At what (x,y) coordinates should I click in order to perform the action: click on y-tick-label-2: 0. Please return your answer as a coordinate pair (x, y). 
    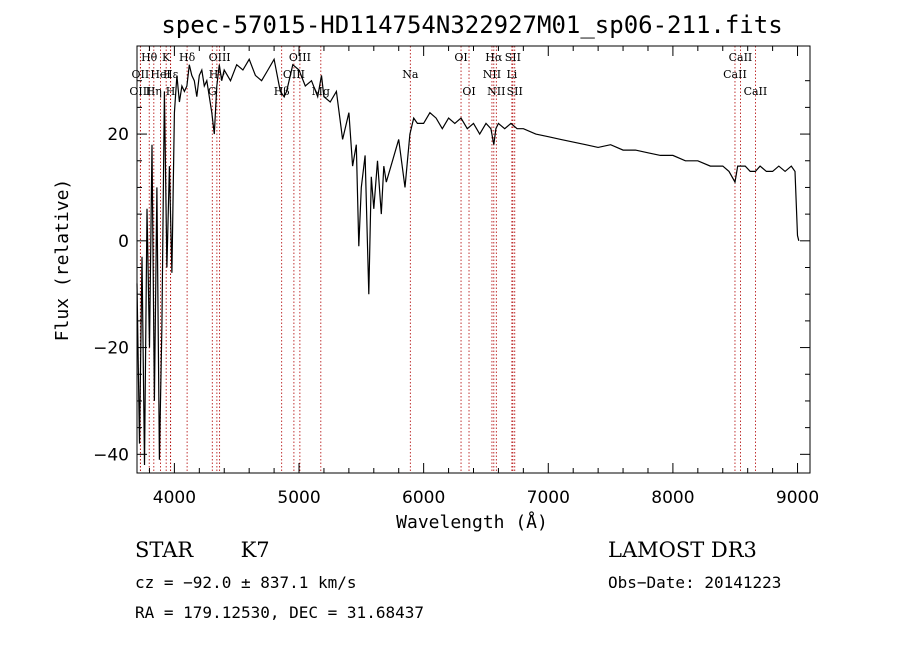
    Looking at the image, I should click on (123, 242).